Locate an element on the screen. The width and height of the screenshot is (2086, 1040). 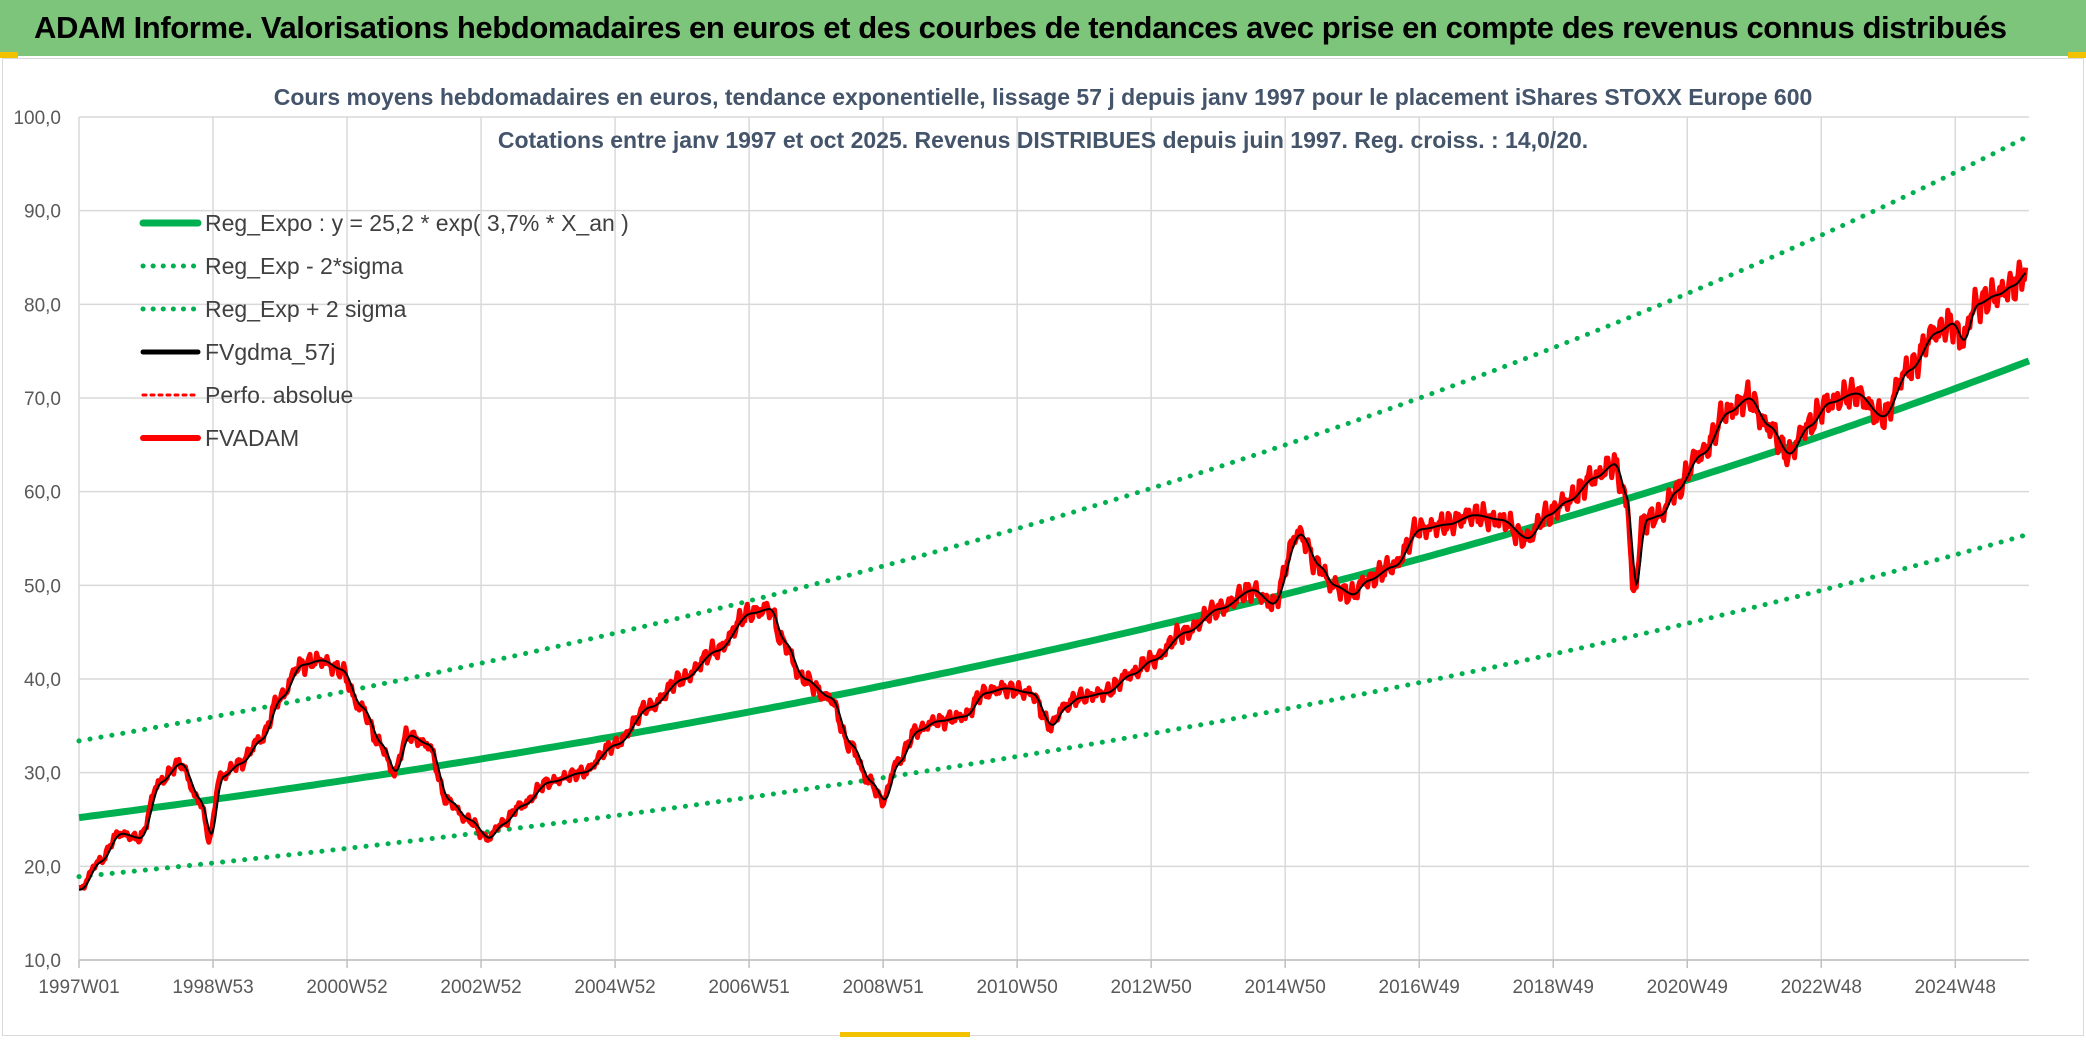
x-tick-label: 2012W50 is located at coordinates (1150, 987).